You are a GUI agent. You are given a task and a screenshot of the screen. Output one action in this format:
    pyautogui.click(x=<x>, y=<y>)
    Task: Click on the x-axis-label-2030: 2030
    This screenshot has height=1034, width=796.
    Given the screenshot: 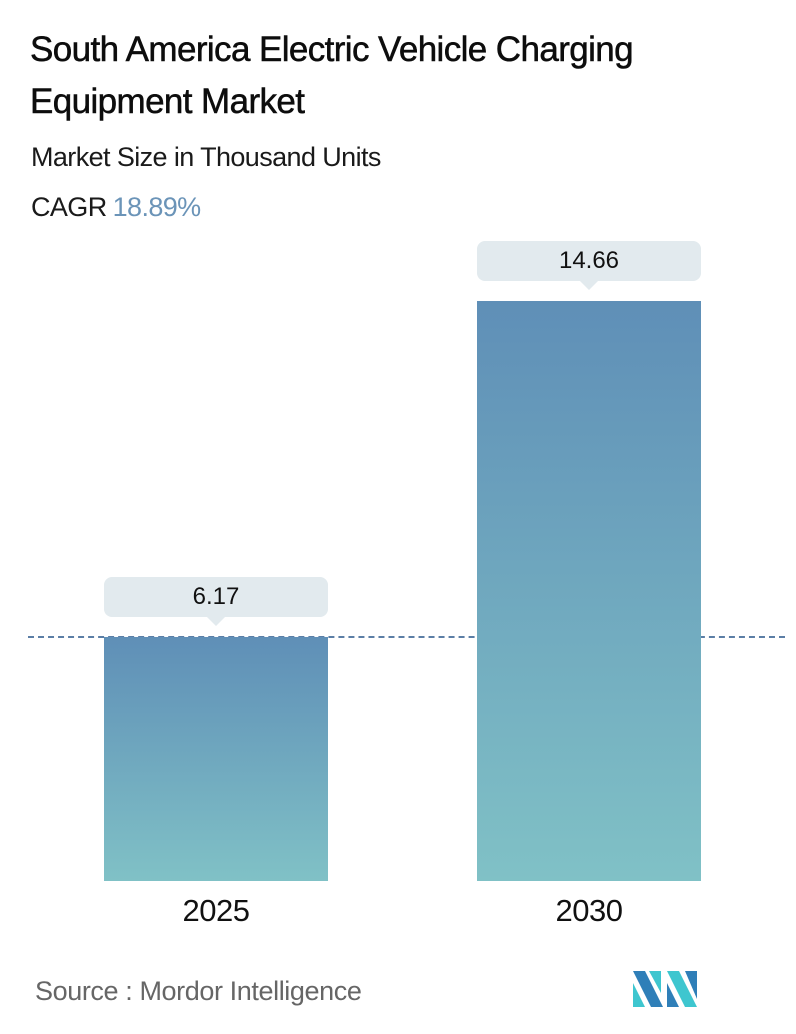 What is the action you would take?
    pyautogui.click(x=589, y=910)
    